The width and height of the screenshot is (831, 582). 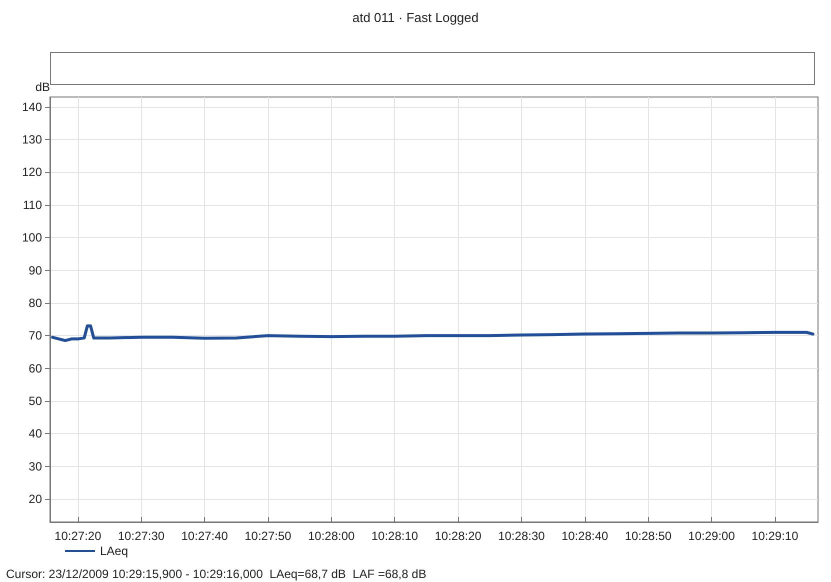 I want to click on x-tick-label: 10:28:30, so click(x=522, y=536).